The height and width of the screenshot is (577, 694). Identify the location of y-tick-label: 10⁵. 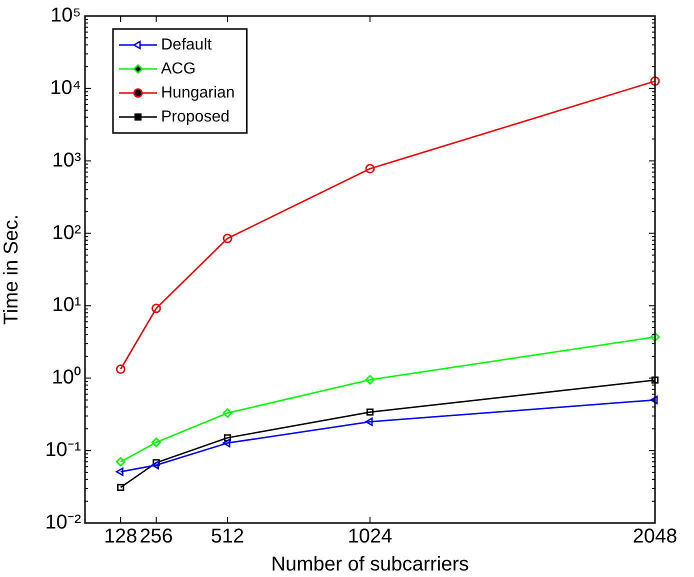
(65, 15).